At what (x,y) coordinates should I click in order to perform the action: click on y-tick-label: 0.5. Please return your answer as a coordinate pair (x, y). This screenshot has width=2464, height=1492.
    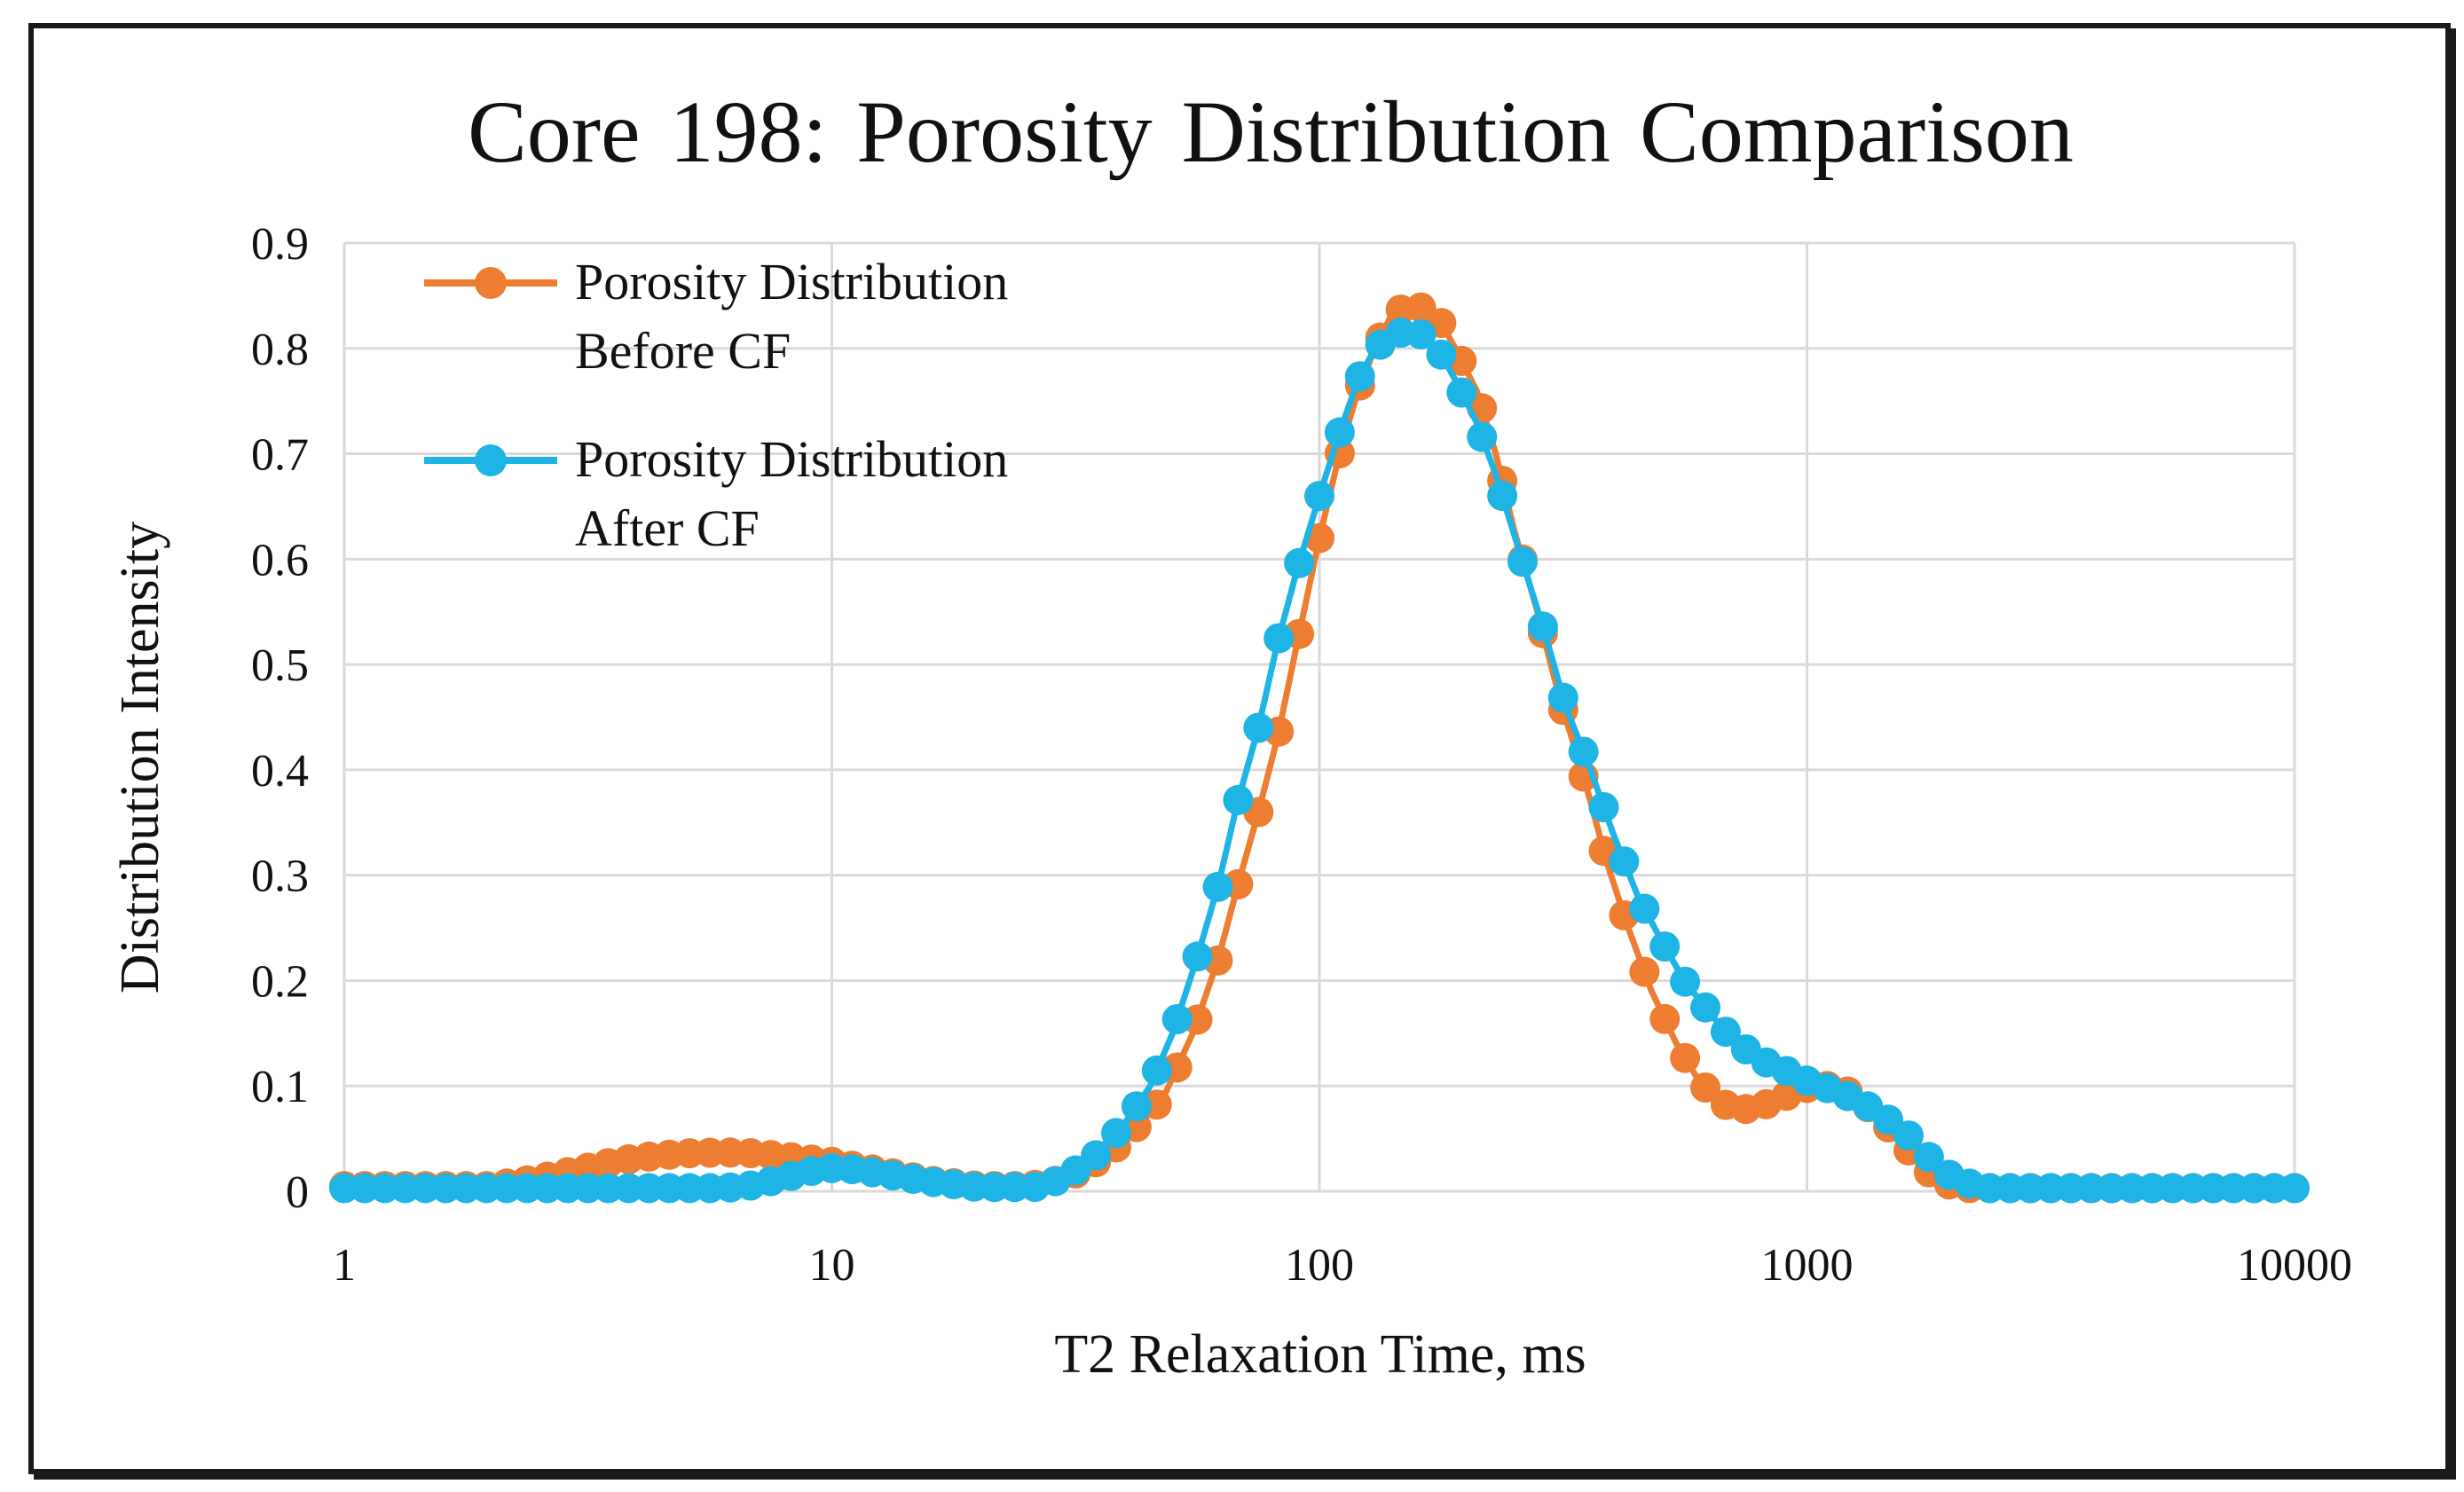
    Looking at the image, I should click on (280, 665).